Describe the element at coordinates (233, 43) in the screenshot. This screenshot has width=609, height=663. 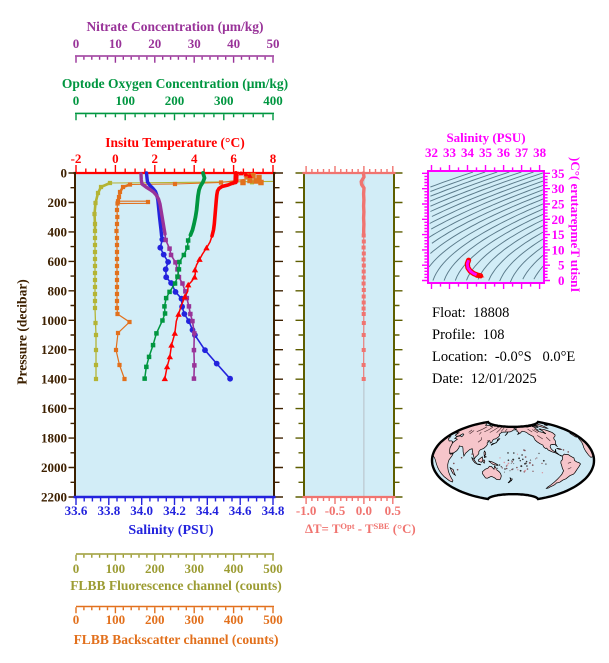
I see `svg-text: 40` at that location.